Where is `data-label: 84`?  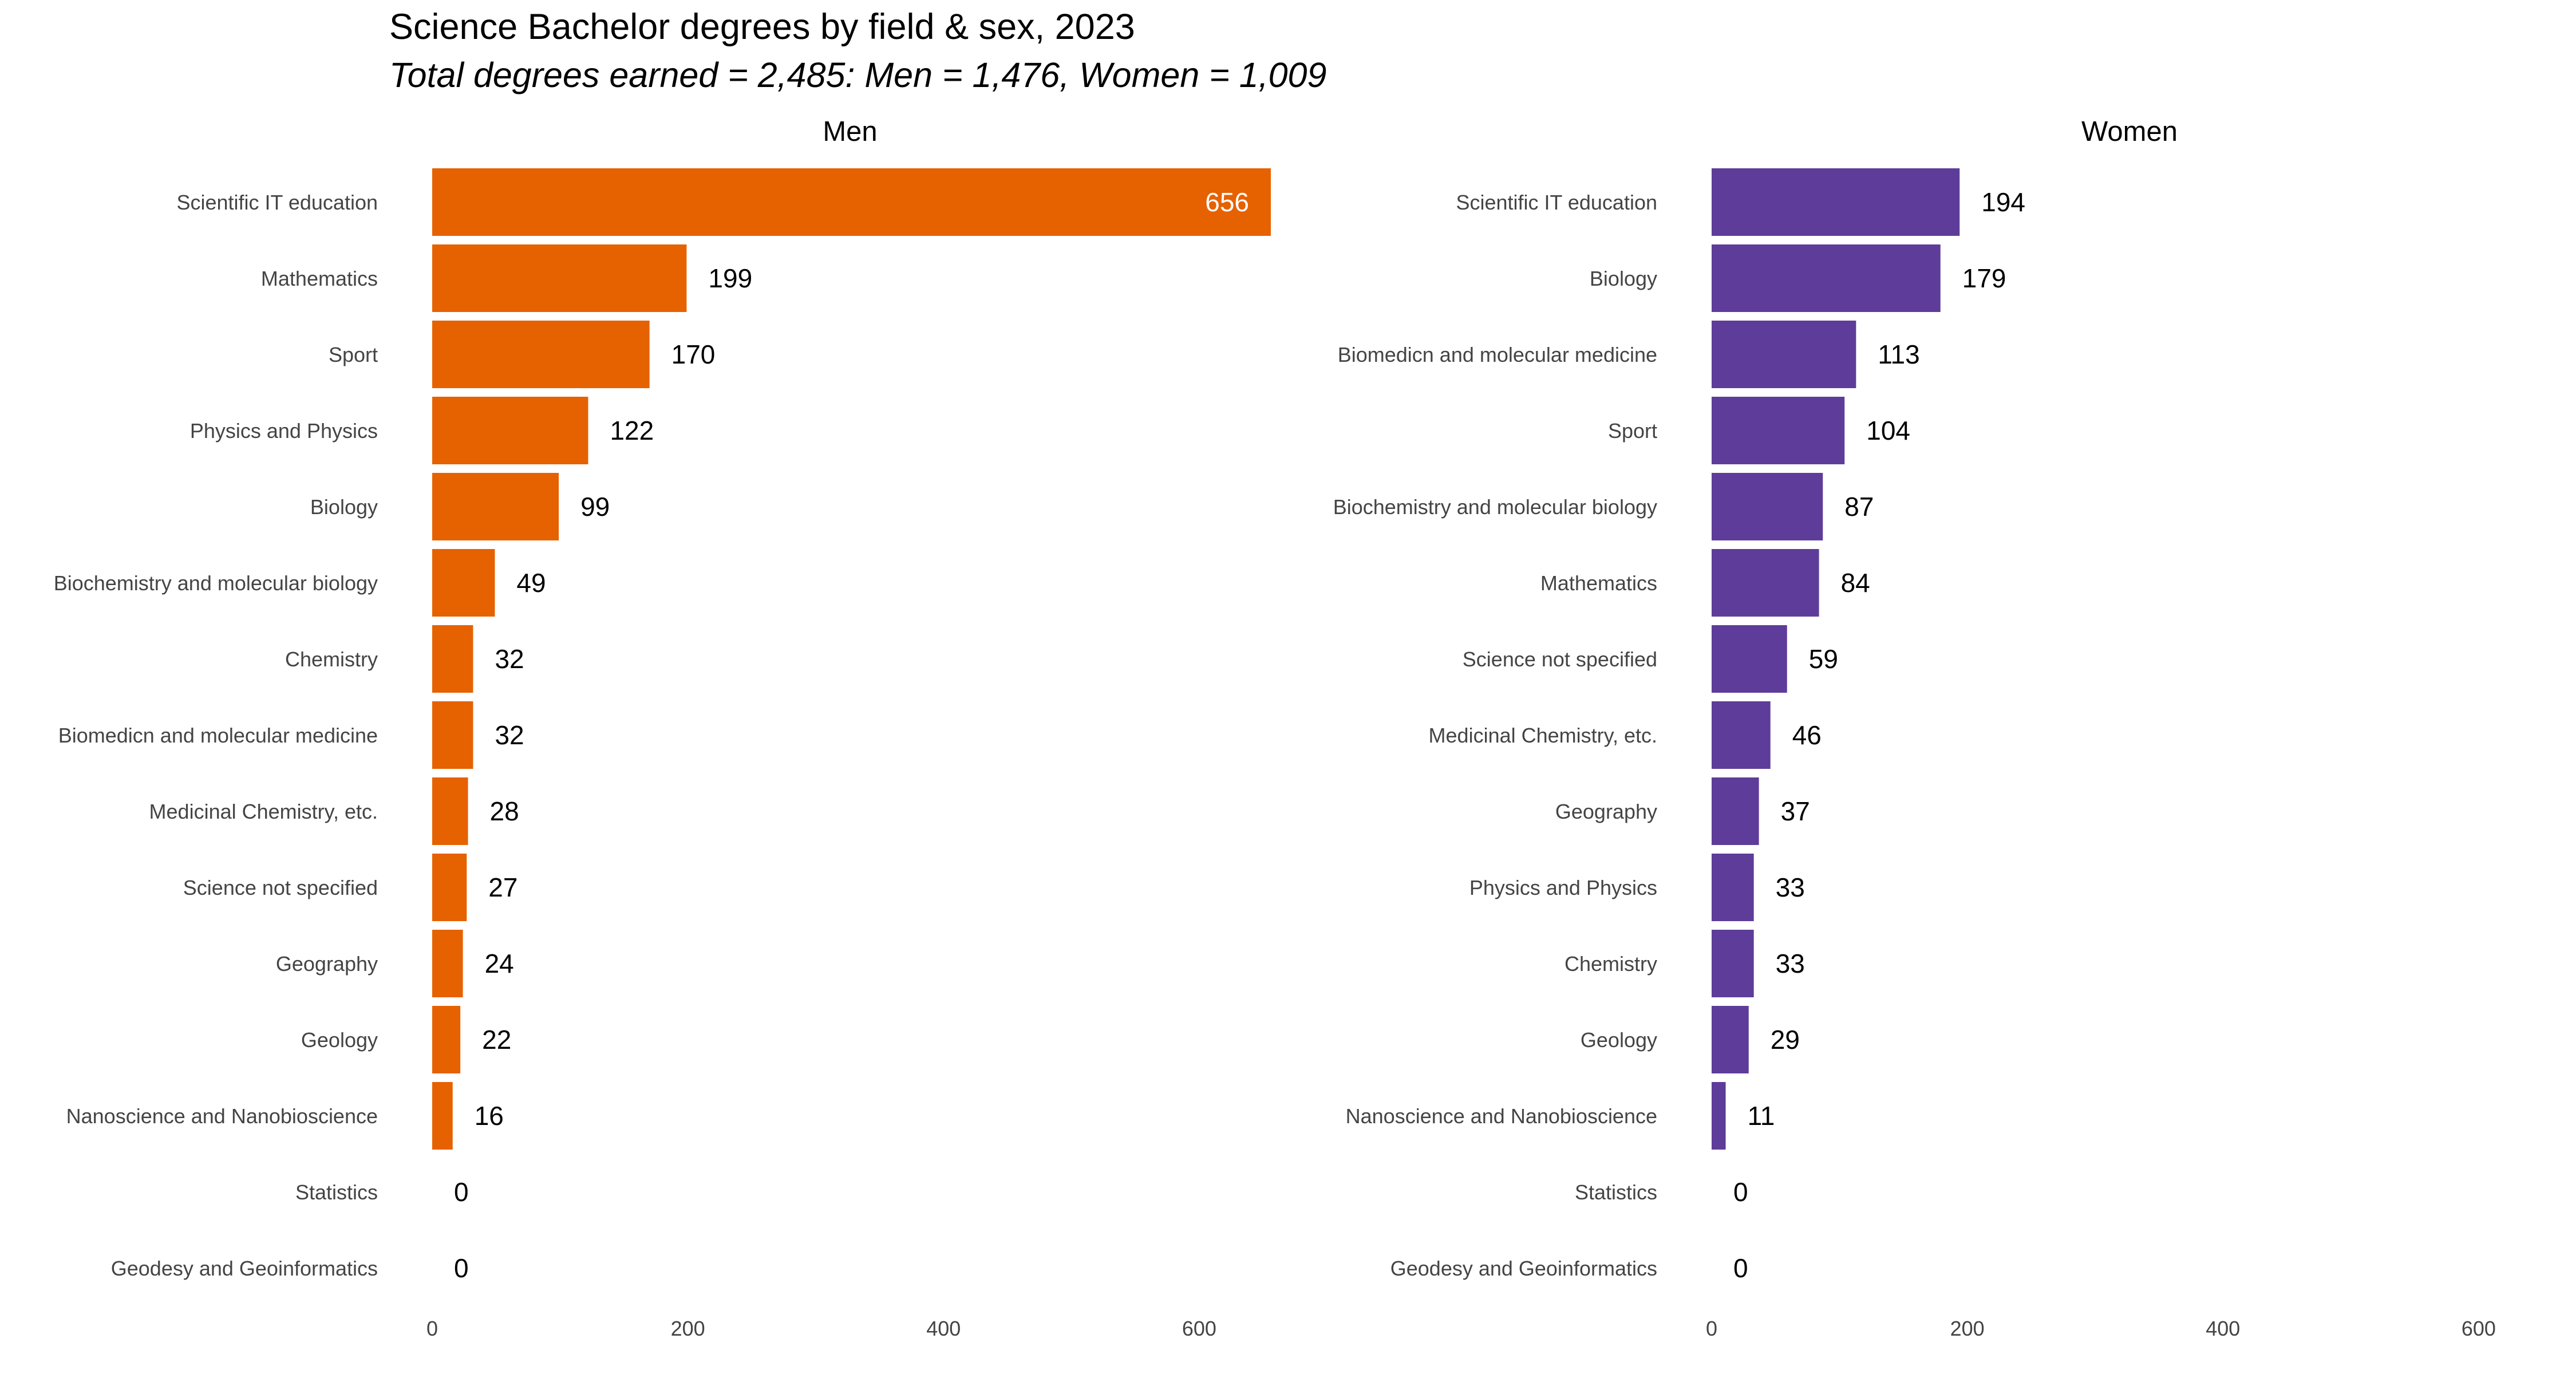 data-label: 84 is located at coordinates (1855, 583).